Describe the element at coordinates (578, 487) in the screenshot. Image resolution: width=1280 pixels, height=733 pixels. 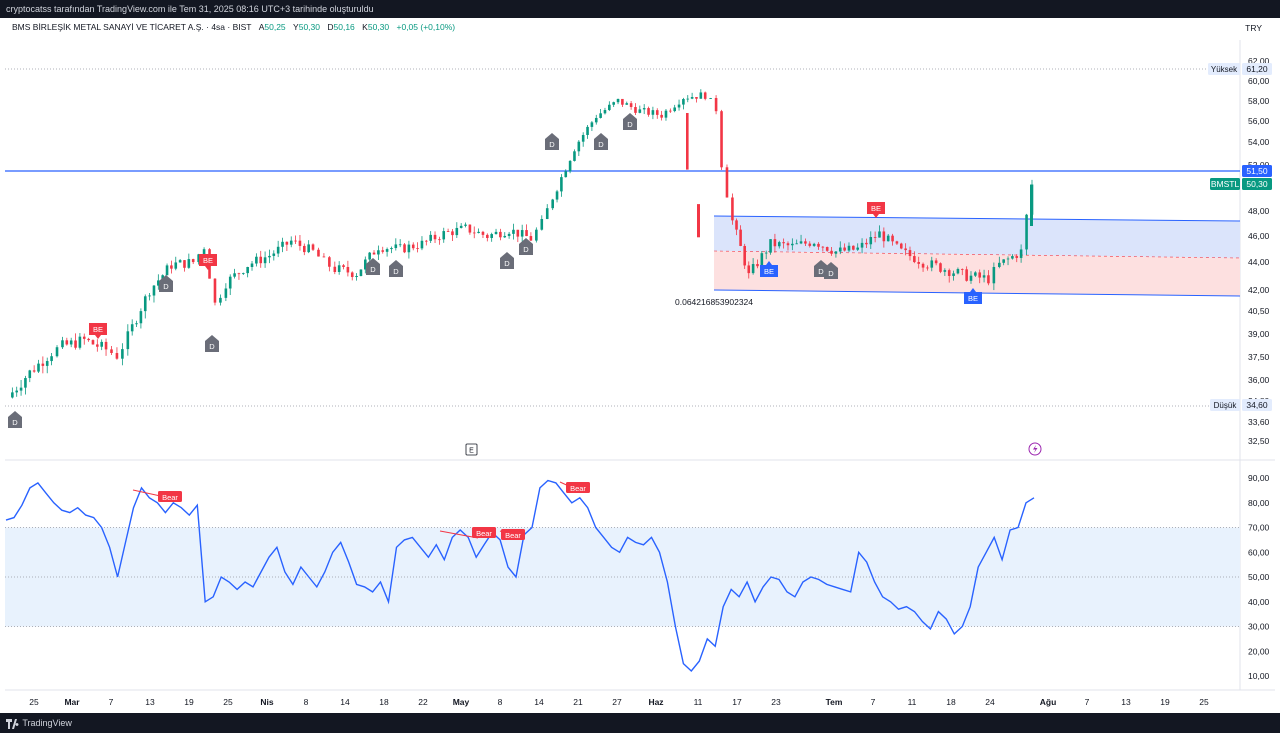
I see `bear-label-bg` at that location.